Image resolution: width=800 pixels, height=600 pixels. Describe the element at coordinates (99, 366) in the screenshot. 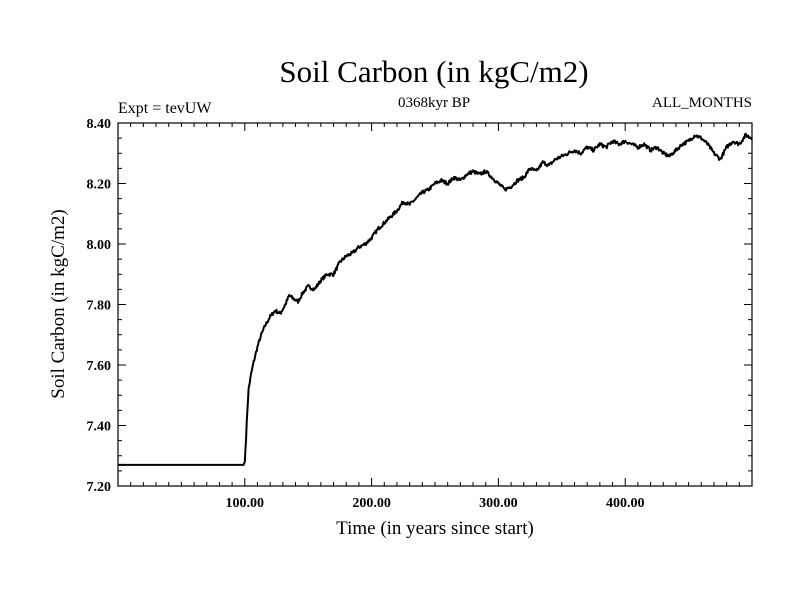

I see `y-tick-label: 7.60` at that location.